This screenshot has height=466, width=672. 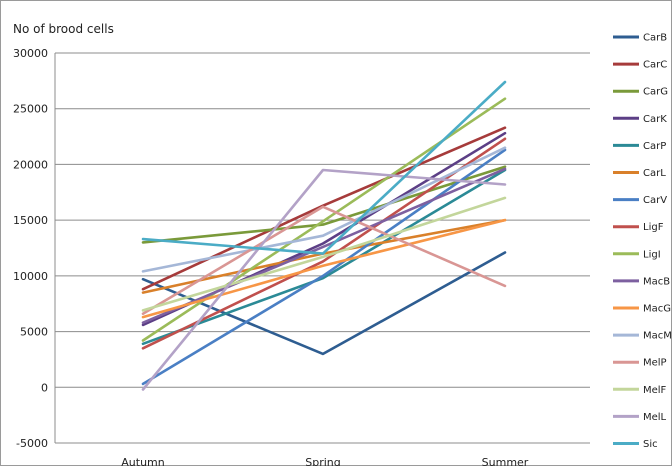 What do you see at coordinates (642, 336) in the screenshot?
I see `legend-item: MacM` at bounding box center [642, 336].